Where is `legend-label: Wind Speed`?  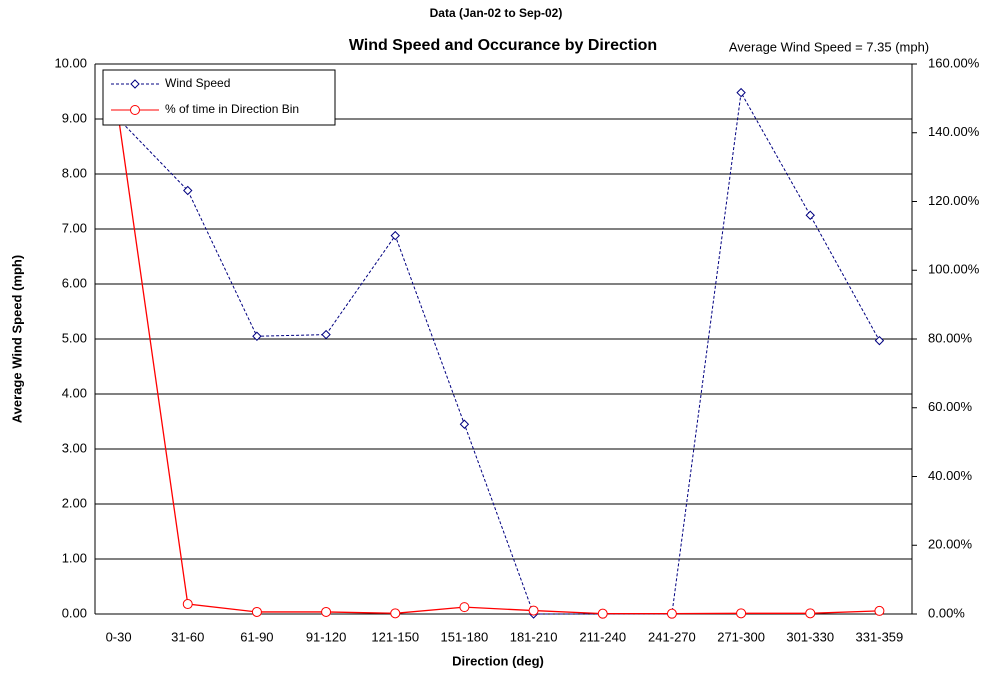
legend-label: Wind Speed is located at coordinates (197, 83).